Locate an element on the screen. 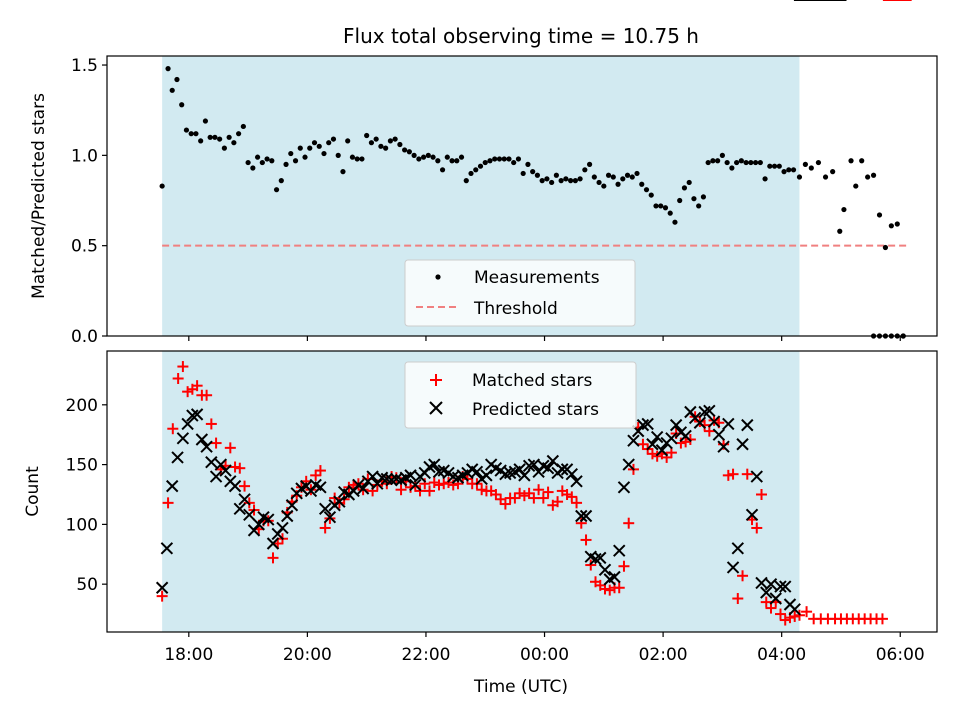 The width and height of the screenshot is (960, 720). ratio-y-tick-label: 1.0 is located at coordinates (84, 156).